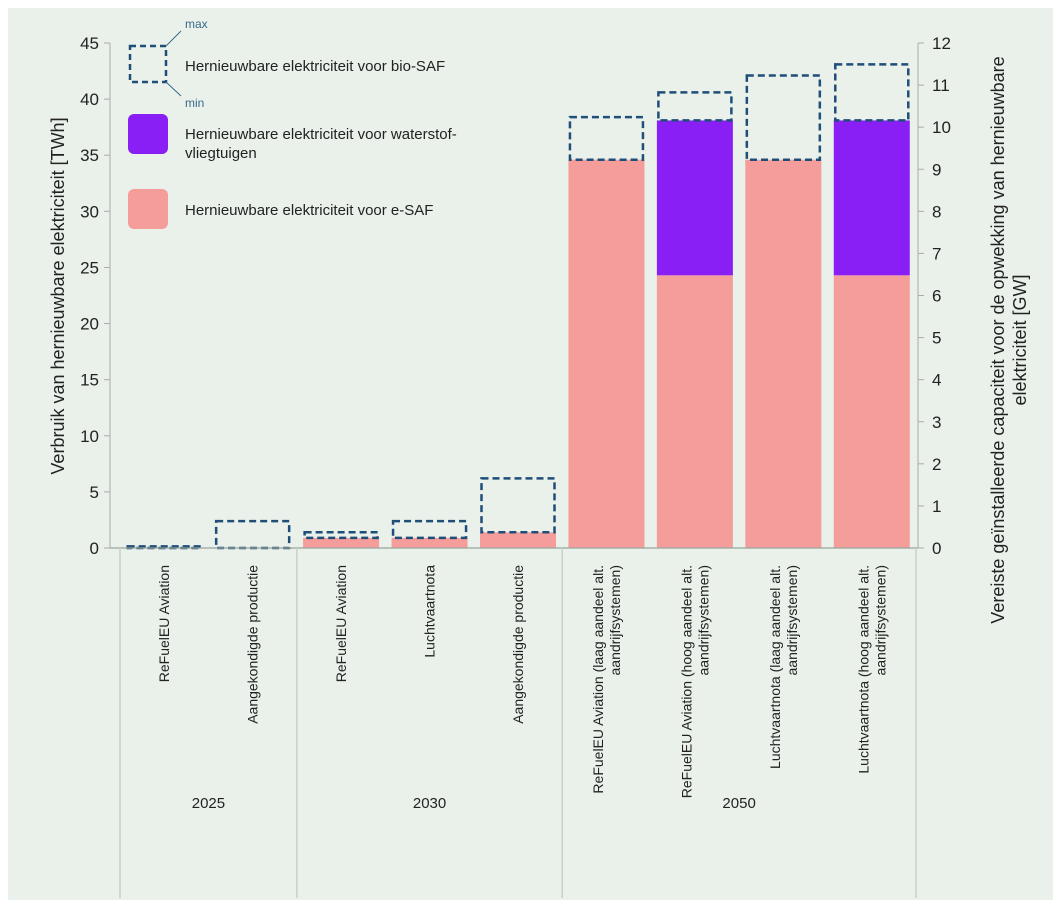 Image resolution: width=1061 pixels, height=913 pixels. What do you see at coordinates (221, 153) in the screenshot?
I see `legend-label-hydrogen-line: vliegtuigen` at bounding box center [221, 153].